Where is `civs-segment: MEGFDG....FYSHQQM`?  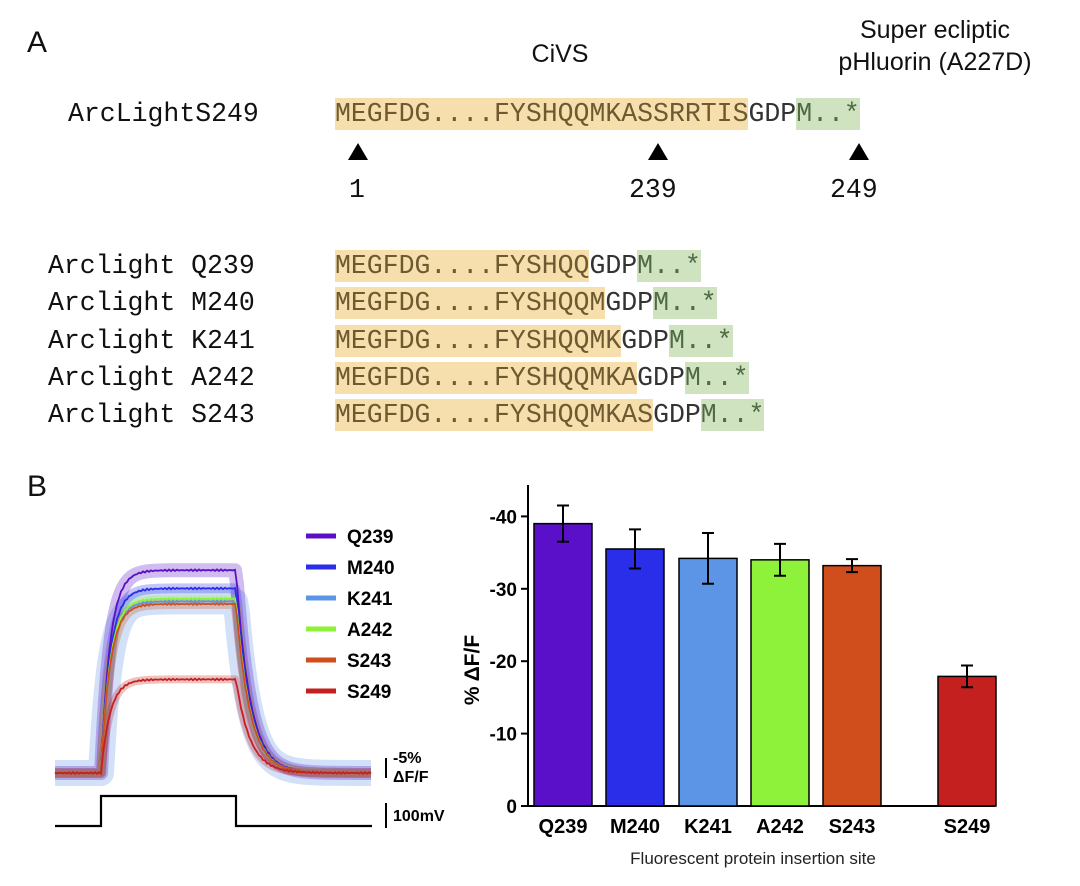
civs-segment: MEGFDG....FYSHQQM is located at coordinates (470, 303).